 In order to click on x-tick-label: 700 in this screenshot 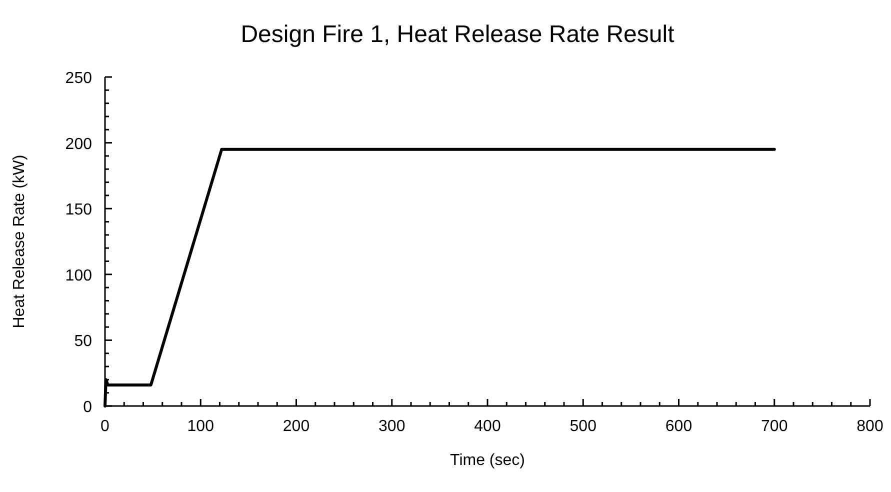, I will do `click(774, 426)`.